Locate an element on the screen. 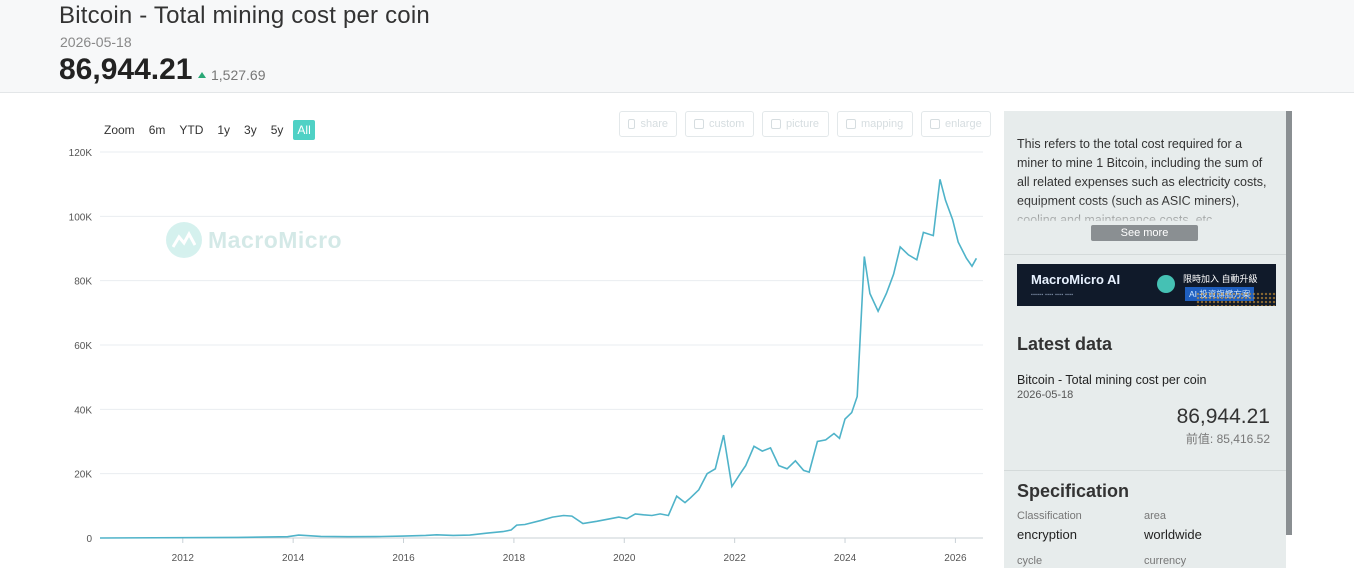 The image size is (1354, 568). x-tick-label: 2014 is located at coordinates (293, 558).